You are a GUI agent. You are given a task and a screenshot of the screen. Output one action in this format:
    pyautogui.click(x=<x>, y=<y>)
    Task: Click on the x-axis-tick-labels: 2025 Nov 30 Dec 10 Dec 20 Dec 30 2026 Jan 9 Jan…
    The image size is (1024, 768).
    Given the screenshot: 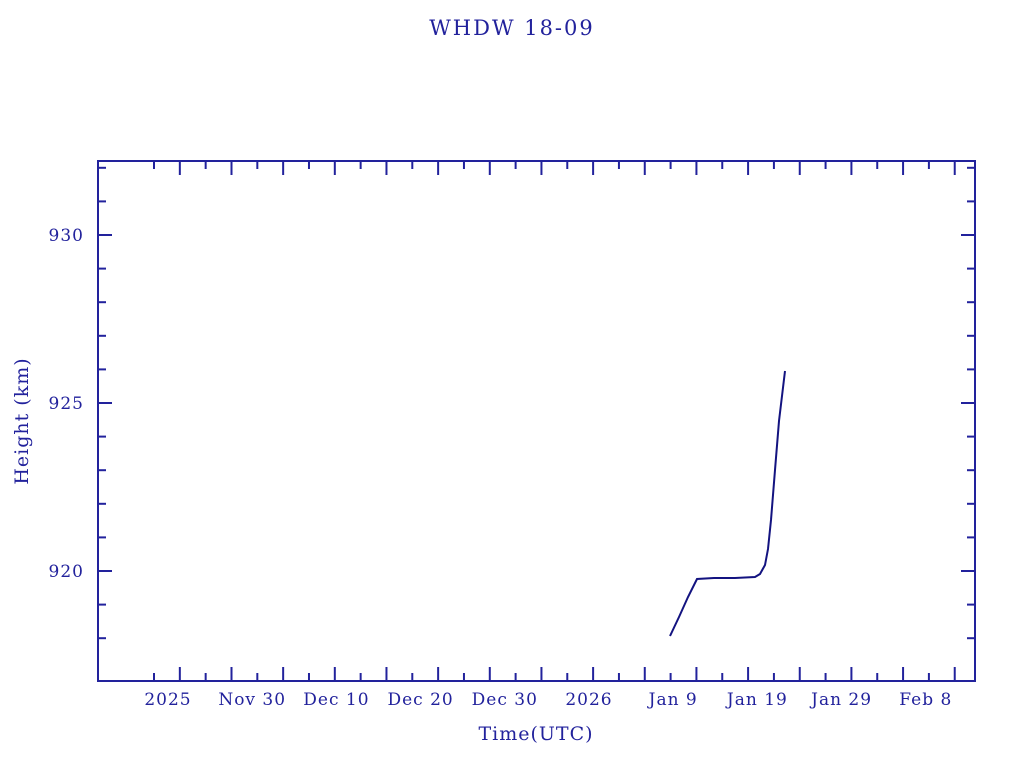 What is the action you would take?
    pyautogui.click(x=548, y=700)
    